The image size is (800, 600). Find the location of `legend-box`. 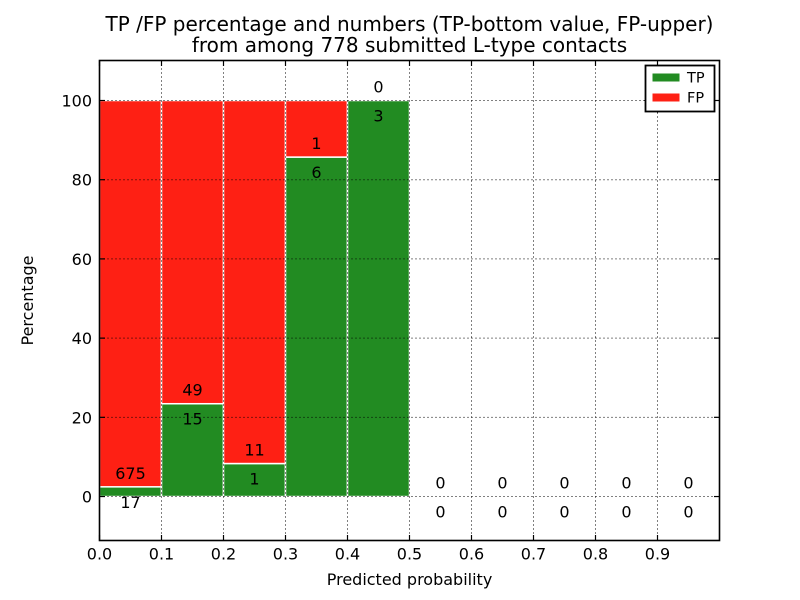

legend-box is located at coordinates (680, 88).